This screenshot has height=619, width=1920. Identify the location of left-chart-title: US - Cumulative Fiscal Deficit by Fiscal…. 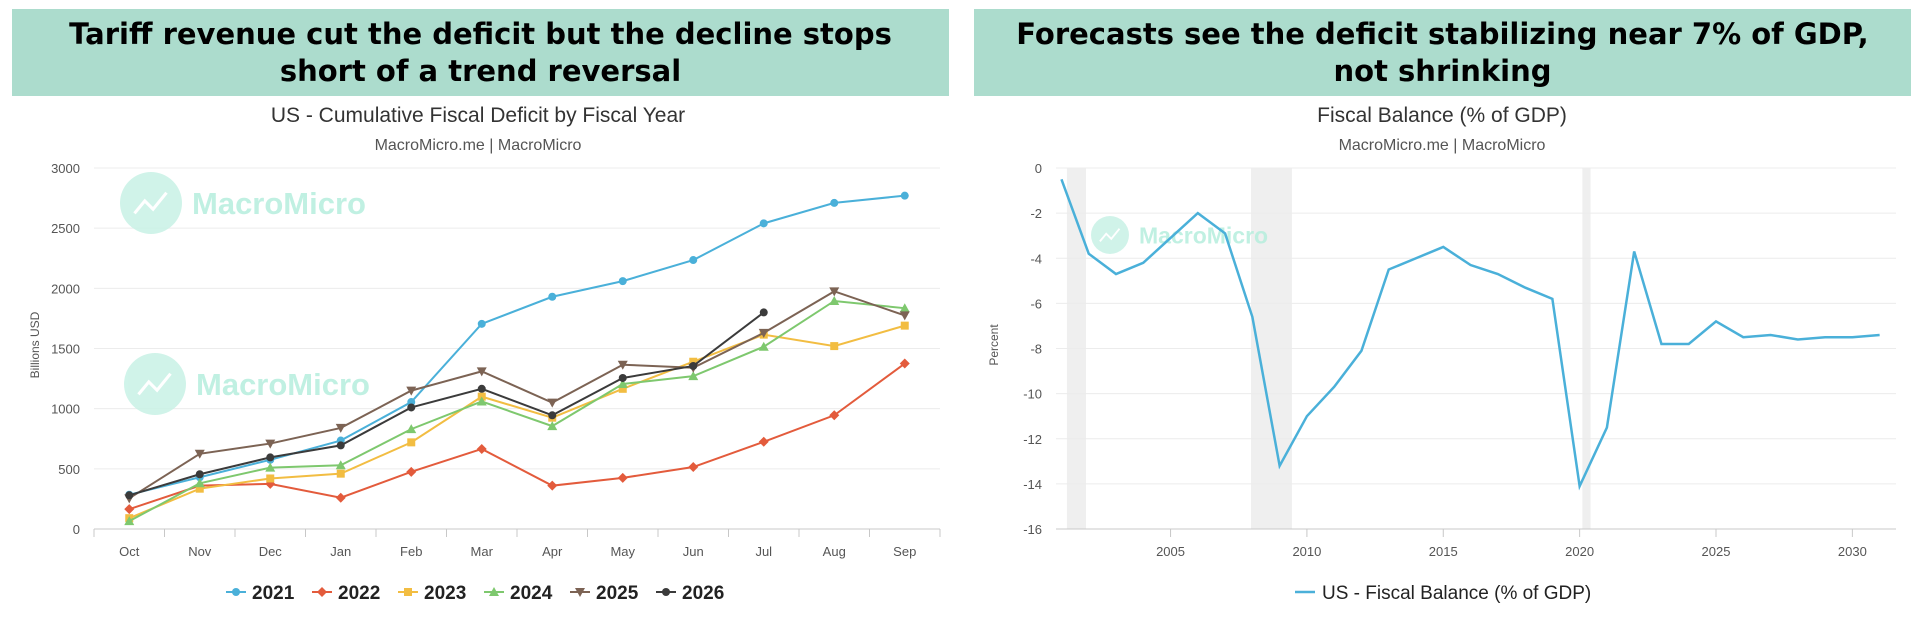
(478, 115).